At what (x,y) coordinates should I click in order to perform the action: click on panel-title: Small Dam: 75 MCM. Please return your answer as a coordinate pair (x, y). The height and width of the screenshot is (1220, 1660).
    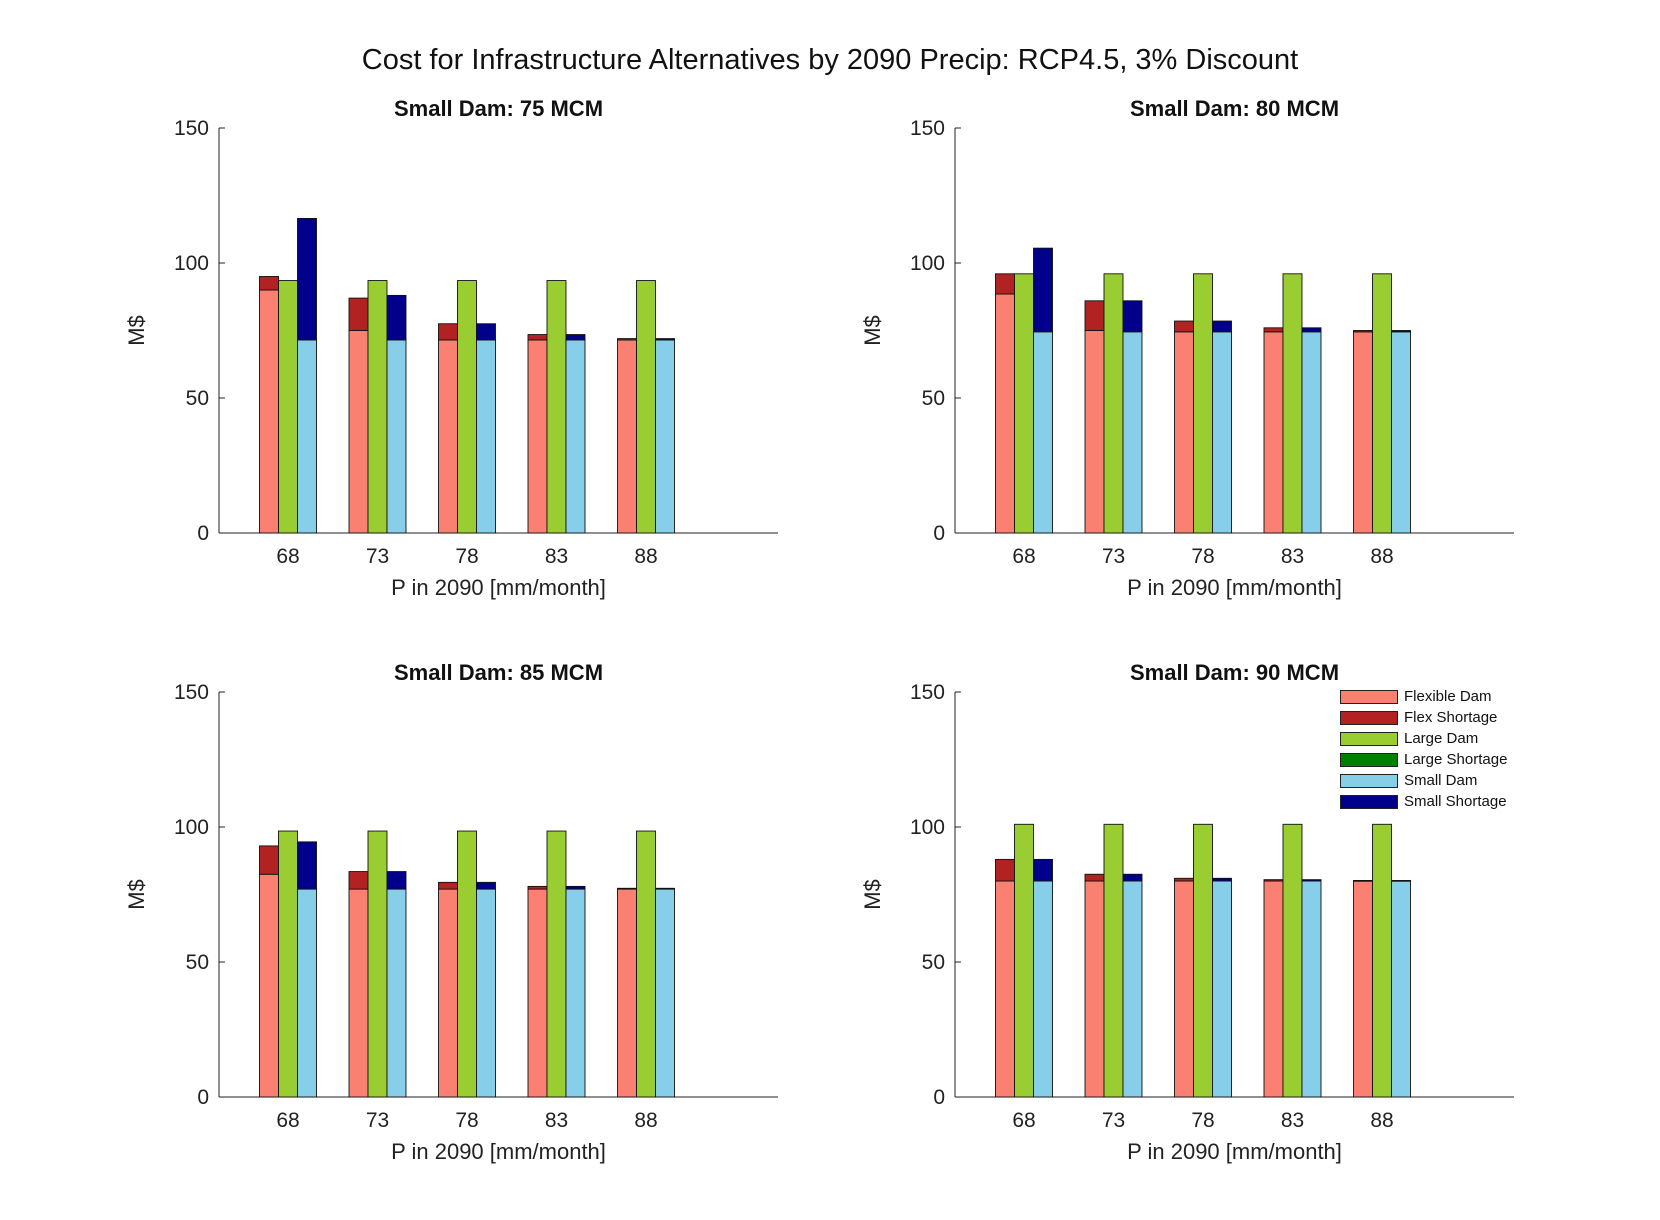
    Looking at the image, I should click on (498, 108).